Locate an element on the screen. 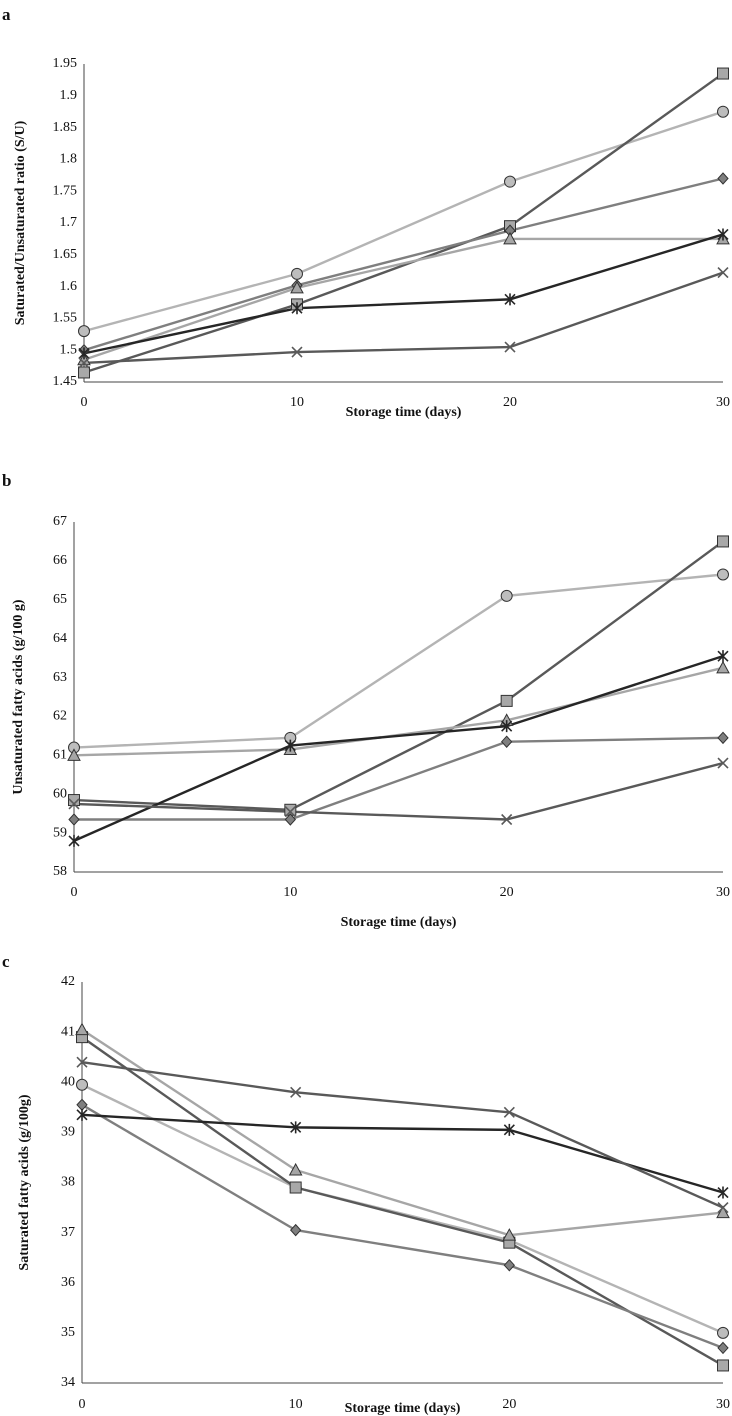  data-point-b-s3-p0 is located at coordinates (74, 754).